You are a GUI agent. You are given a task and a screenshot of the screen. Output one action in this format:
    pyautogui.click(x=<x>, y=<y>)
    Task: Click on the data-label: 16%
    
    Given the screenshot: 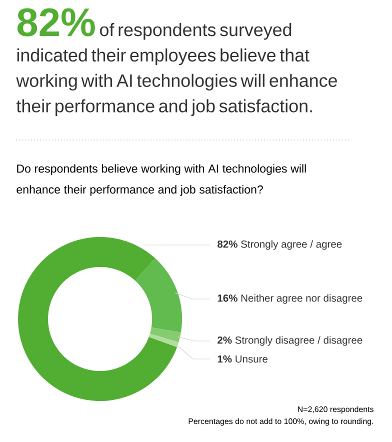 What is the action you would take?
    pyautogui.click(x=228, y=298)
    